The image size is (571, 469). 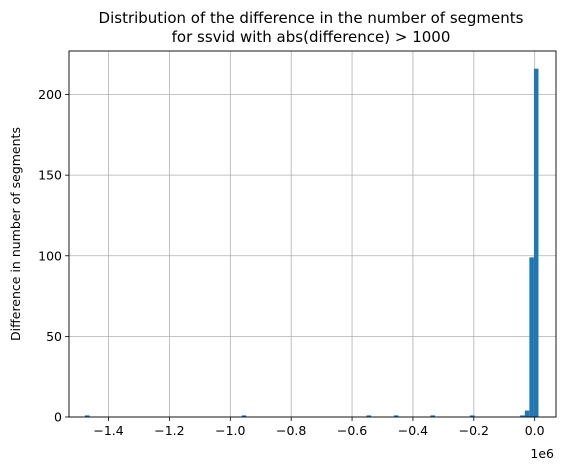 What do you see at coordinates (54, 336) in the screenshot?
I see `y-tick-label: 50` at bounding box center [54, 336].